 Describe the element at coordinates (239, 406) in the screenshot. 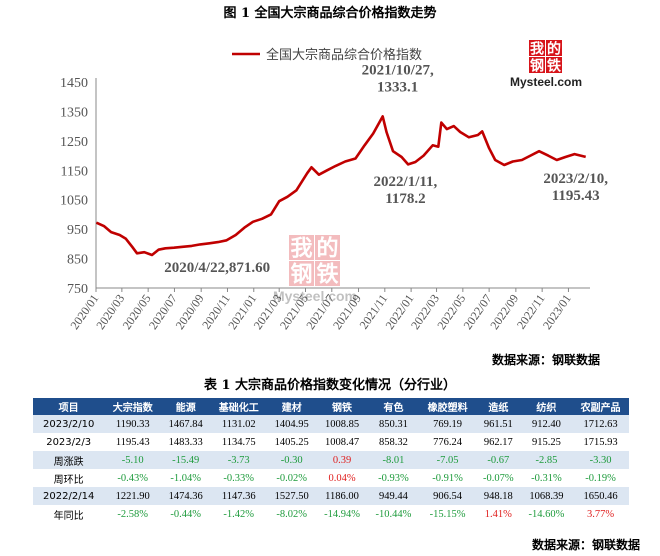

I see `header-3: 基础化工` at that location.